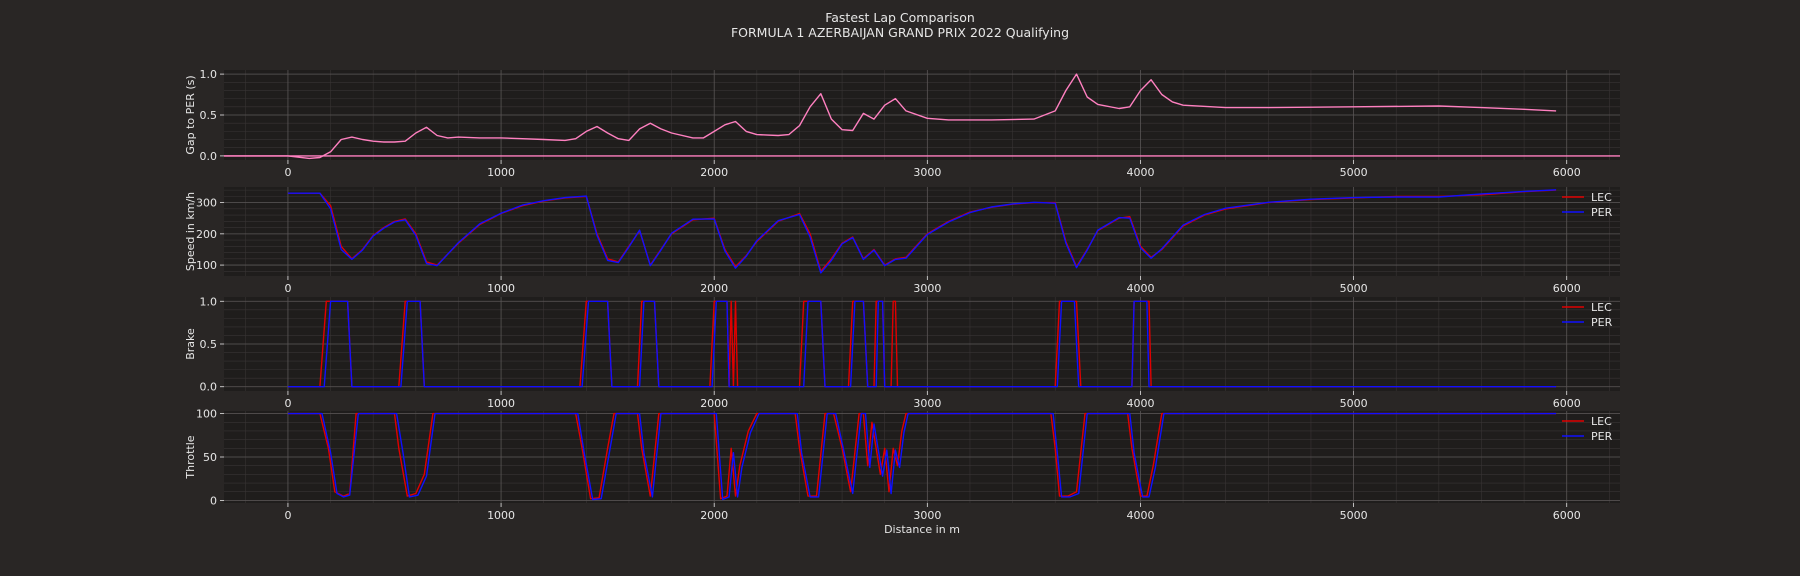 This screenshot has height=576, width=1800. I want to click on panel-0-xtick-label: 0, so click(287, 172).